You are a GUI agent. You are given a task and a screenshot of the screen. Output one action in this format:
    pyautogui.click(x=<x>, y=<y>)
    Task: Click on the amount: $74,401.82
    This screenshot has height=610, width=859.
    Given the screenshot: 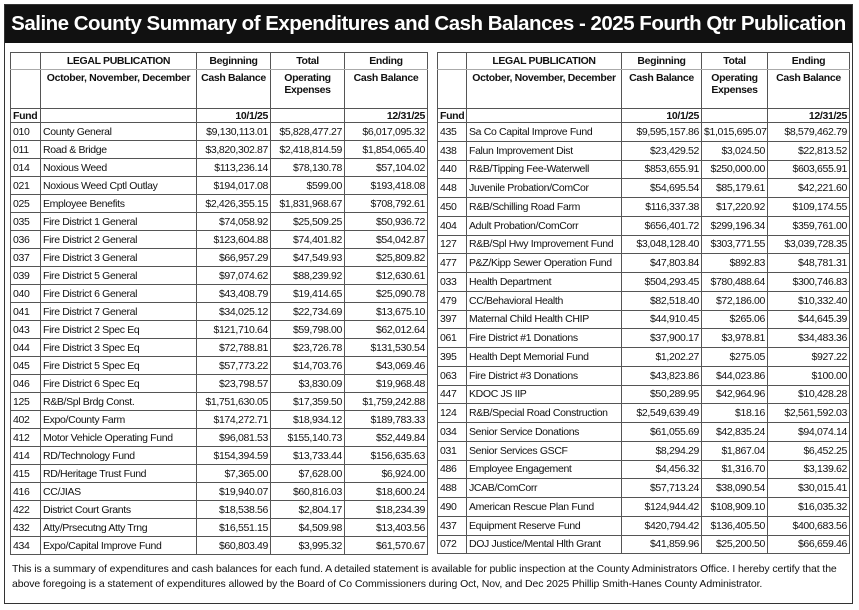 What is the action you would take?
    pyautogui.click(x=307, y=239)
    